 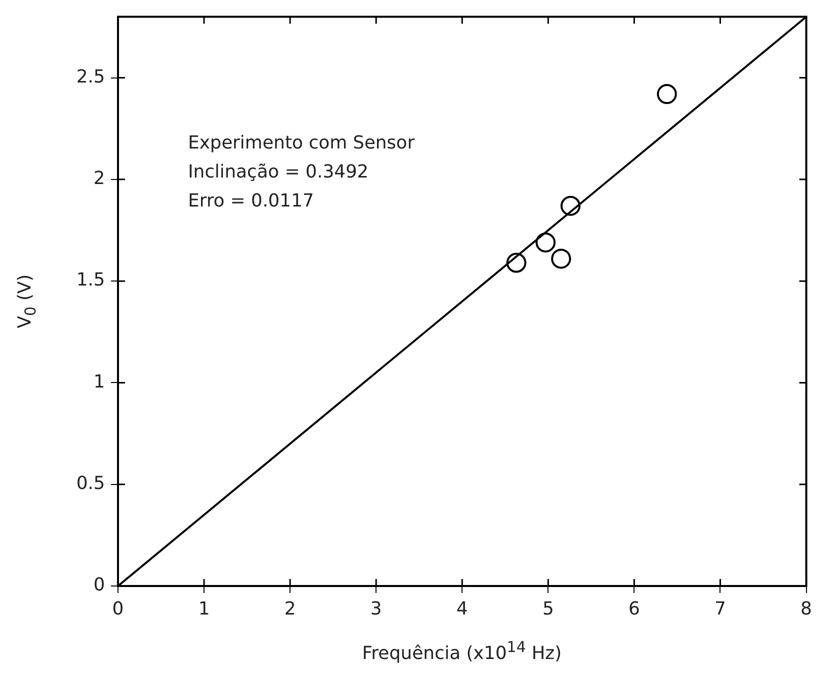 What do you see at coordinates (90, 280) in the screenshot?
I see `y-tick-label: 1.5` at bounding box center [90, 280].